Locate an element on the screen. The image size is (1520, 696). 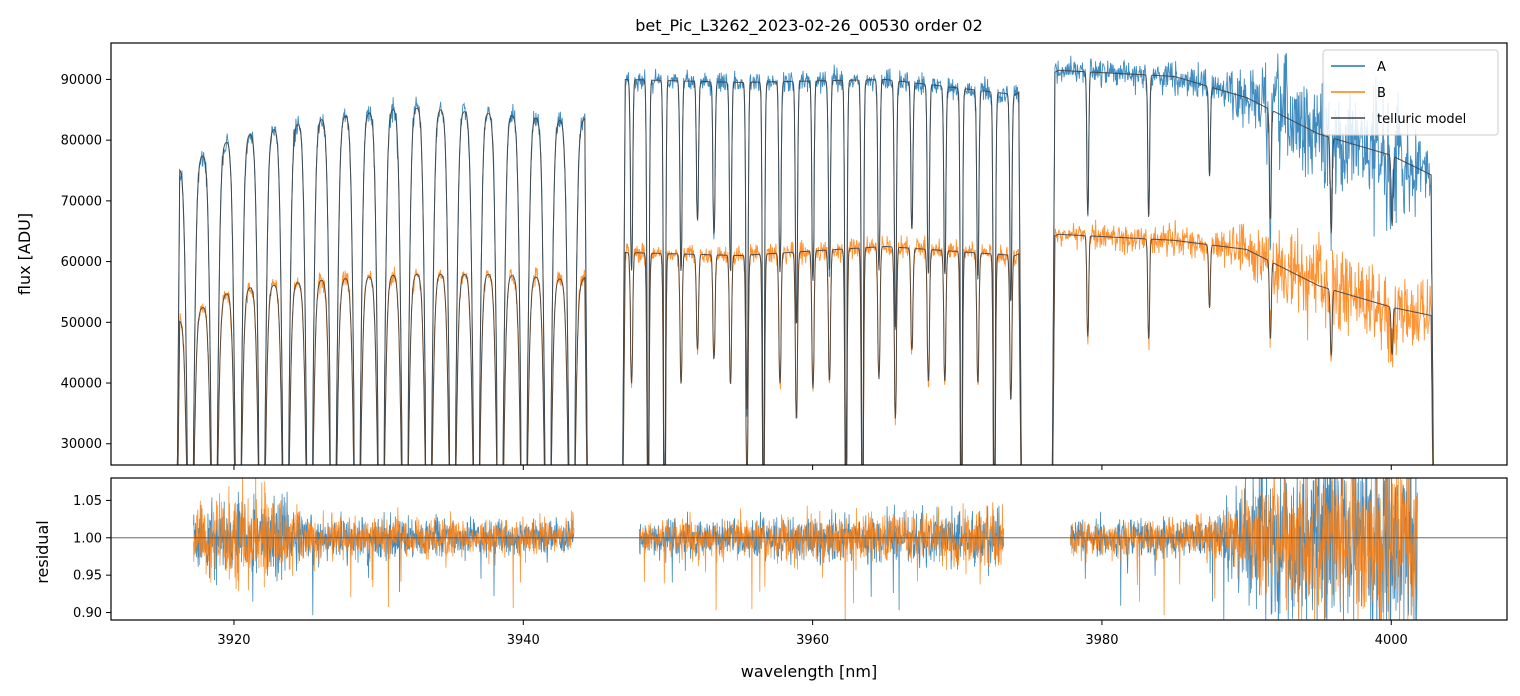
legend-label-a: A is located at coordinates (1381, 67).